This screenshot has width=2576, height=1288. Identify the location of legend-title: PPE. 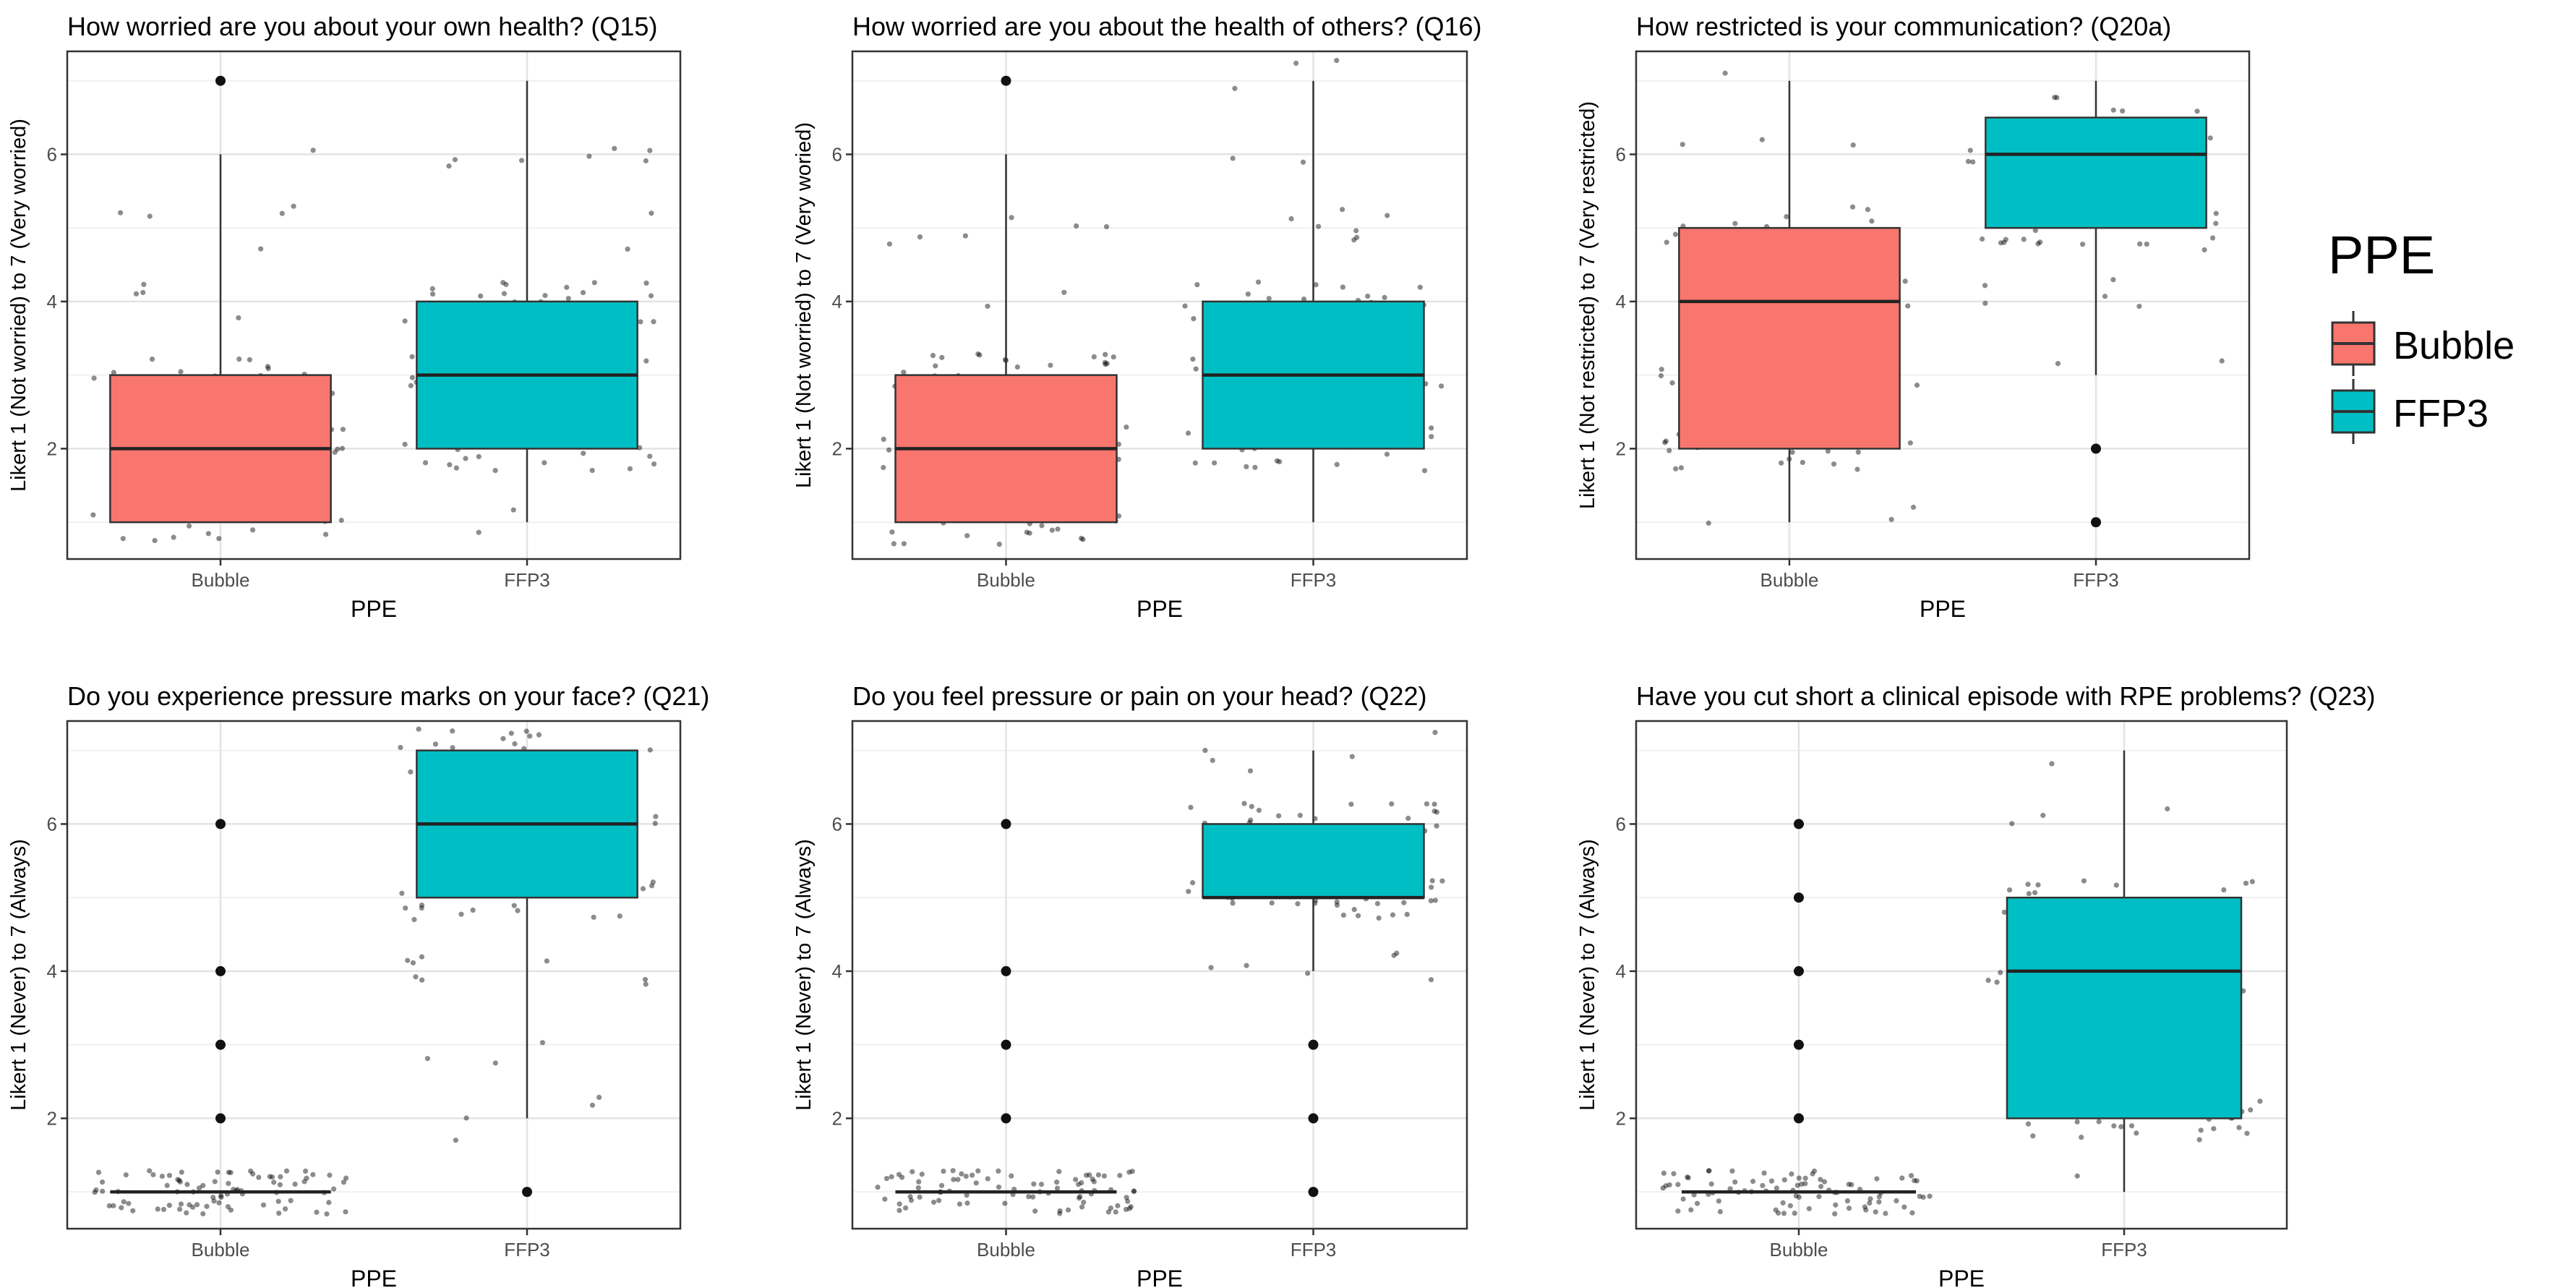
(2381, 255).